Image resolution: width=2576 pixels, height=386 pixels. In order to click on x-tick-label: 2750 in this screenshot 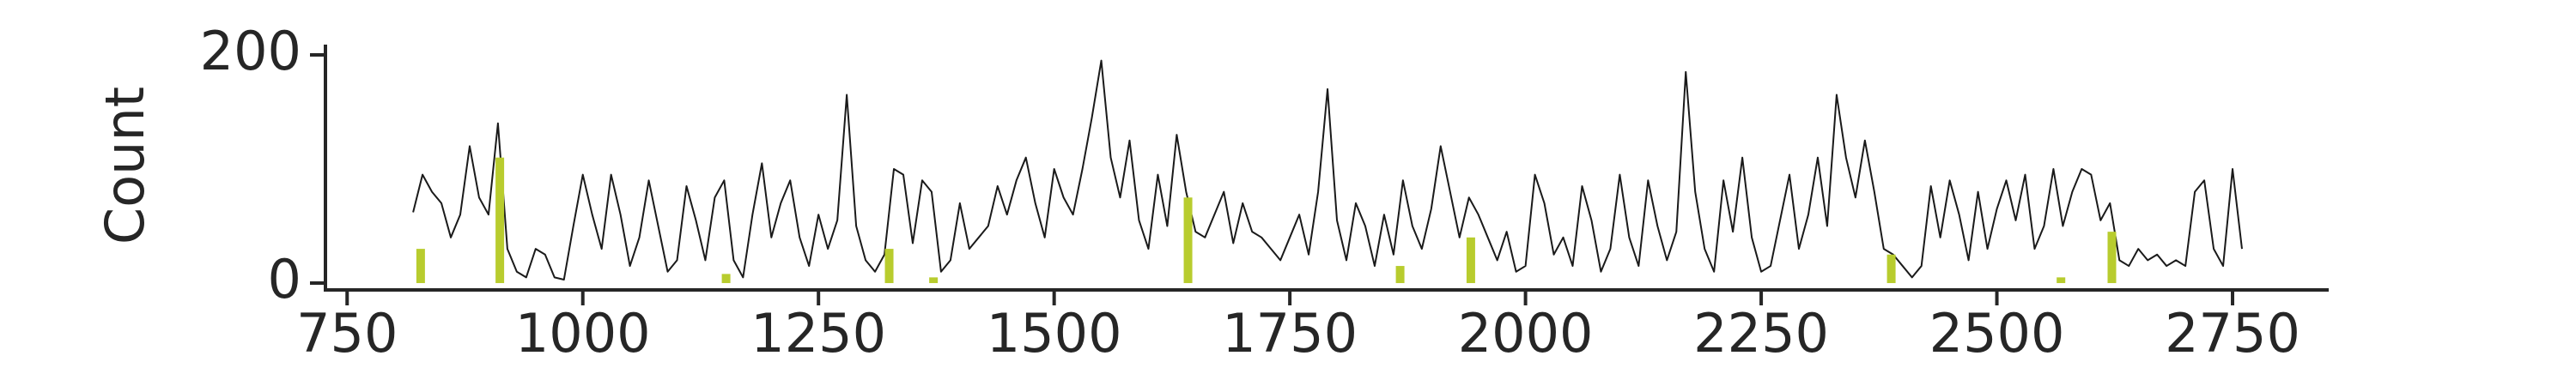, I will do `click(2232, 333)`.